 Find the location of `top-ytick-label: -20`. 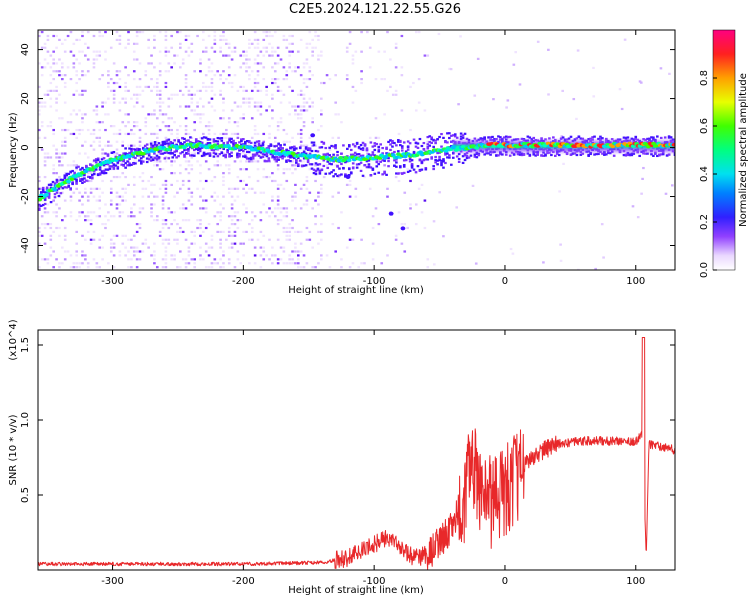

top-ytick-label: -20 is located at coordinates (25, 196).